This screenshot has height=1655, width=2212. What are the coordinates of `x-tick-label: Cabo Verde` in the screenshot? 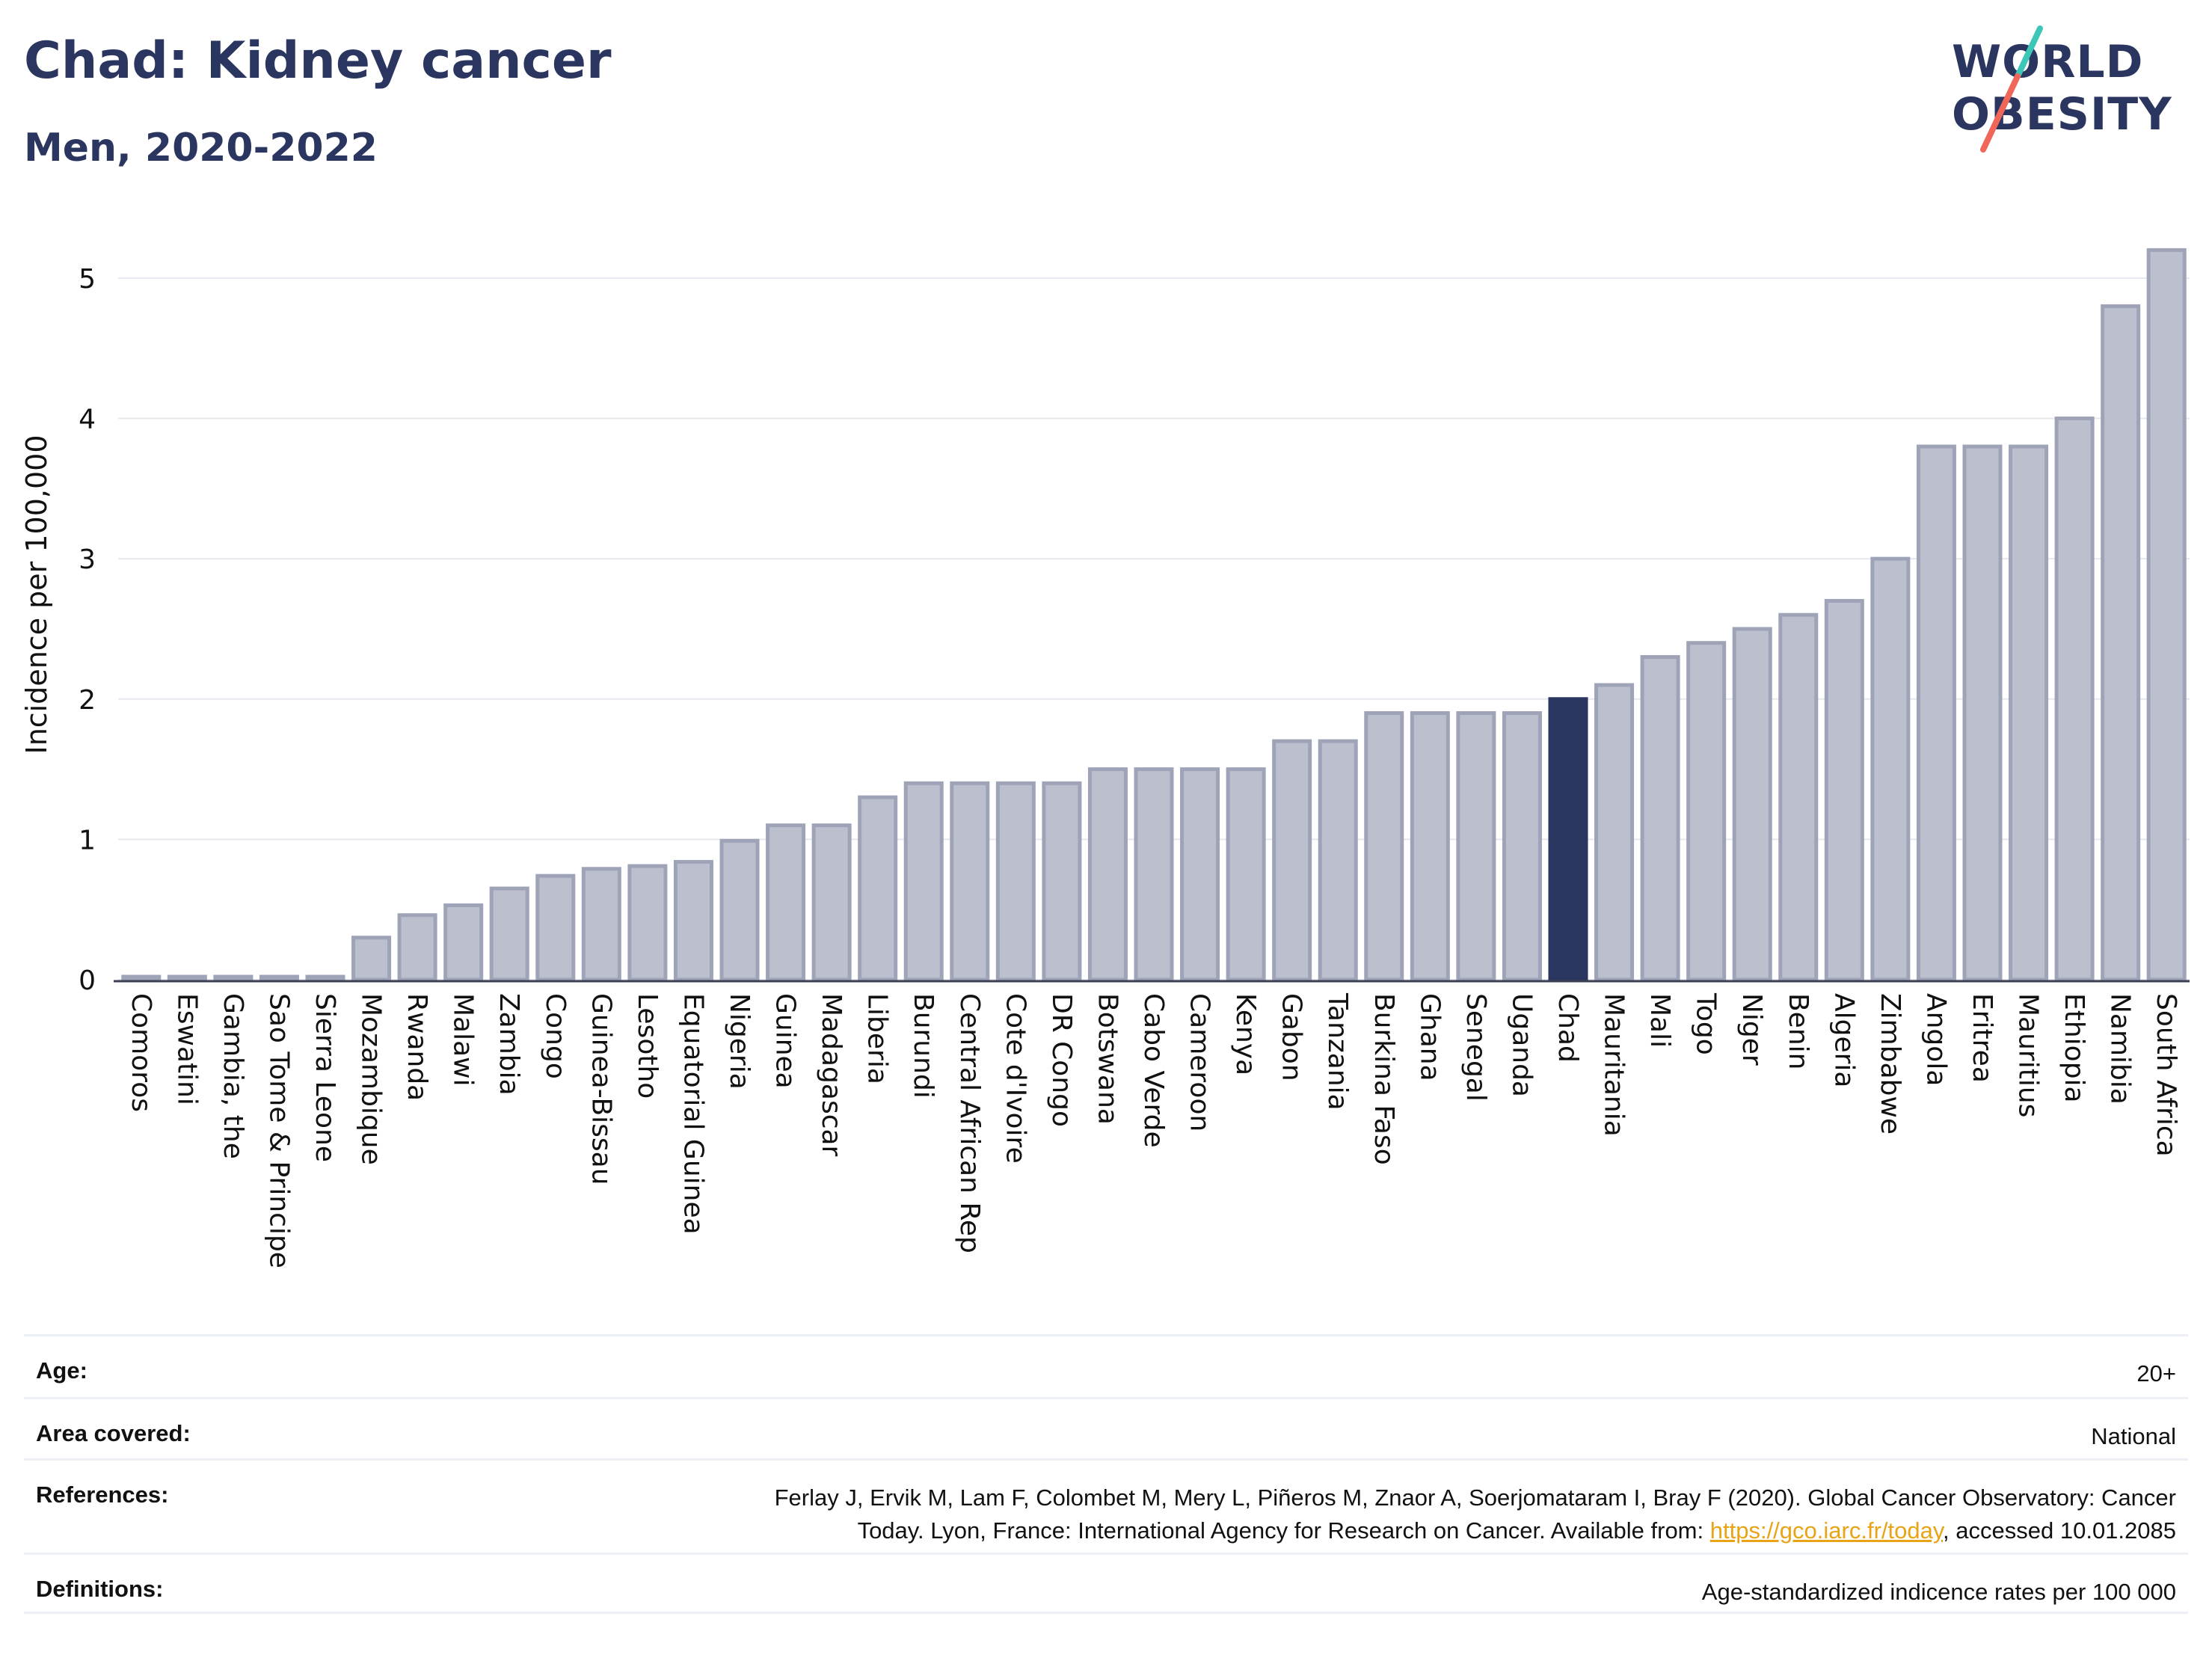 It's located at (1153, 1070).